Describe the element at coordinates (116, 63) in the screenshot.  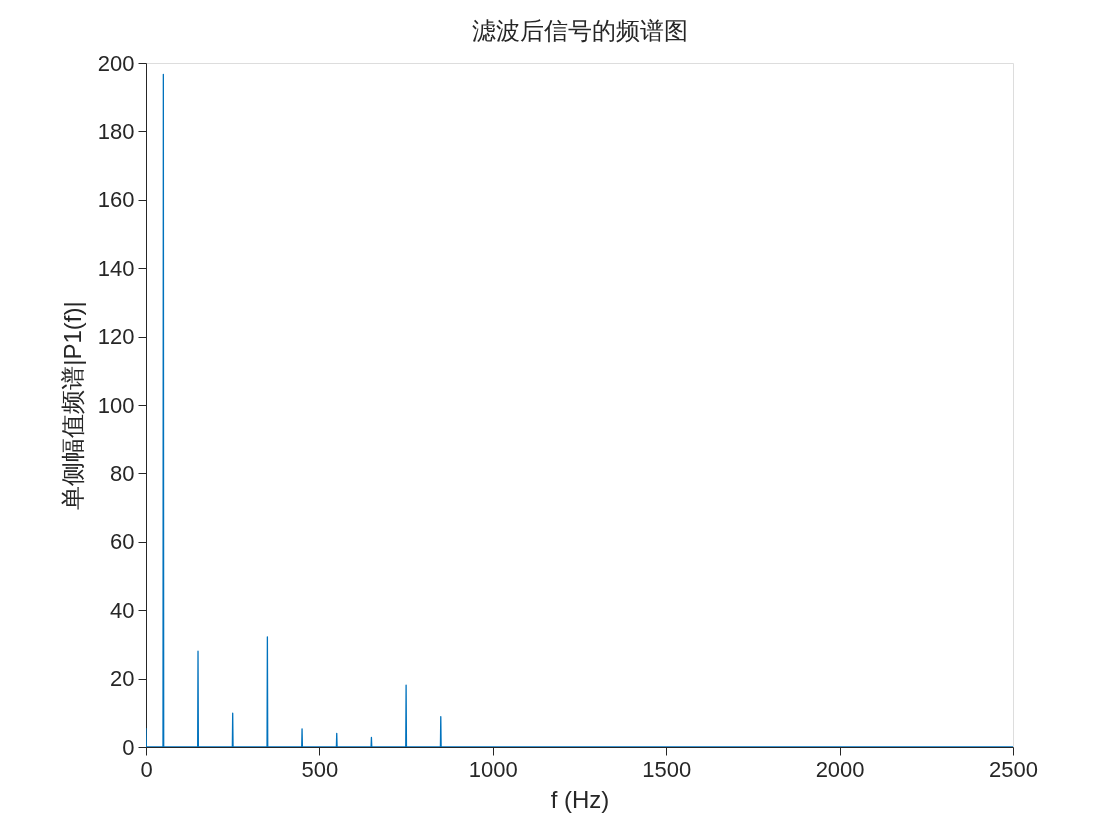
I see `y-tick-label: 200` at that location.